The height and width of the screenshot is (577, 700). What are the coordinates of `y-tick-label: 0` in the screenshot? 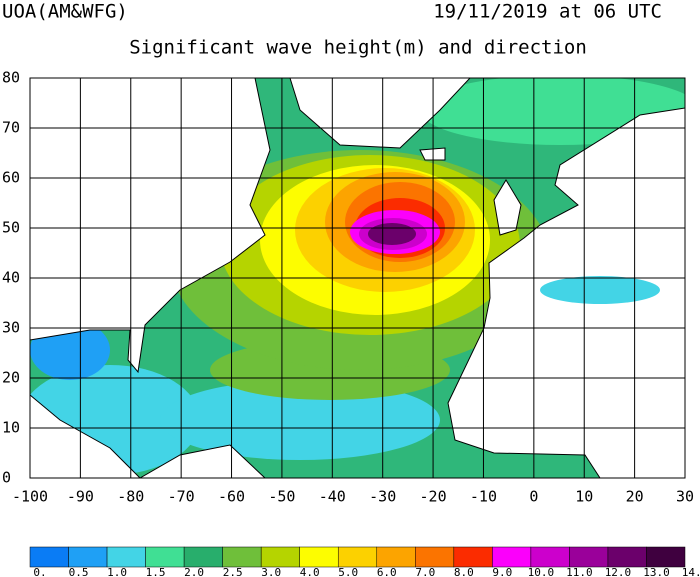 It's located at (6, 478).